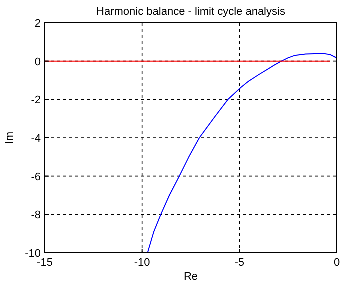 The width and height of the screenshot is (345, 283). I want to click on y-tick-label: 0, so click(37, 62).